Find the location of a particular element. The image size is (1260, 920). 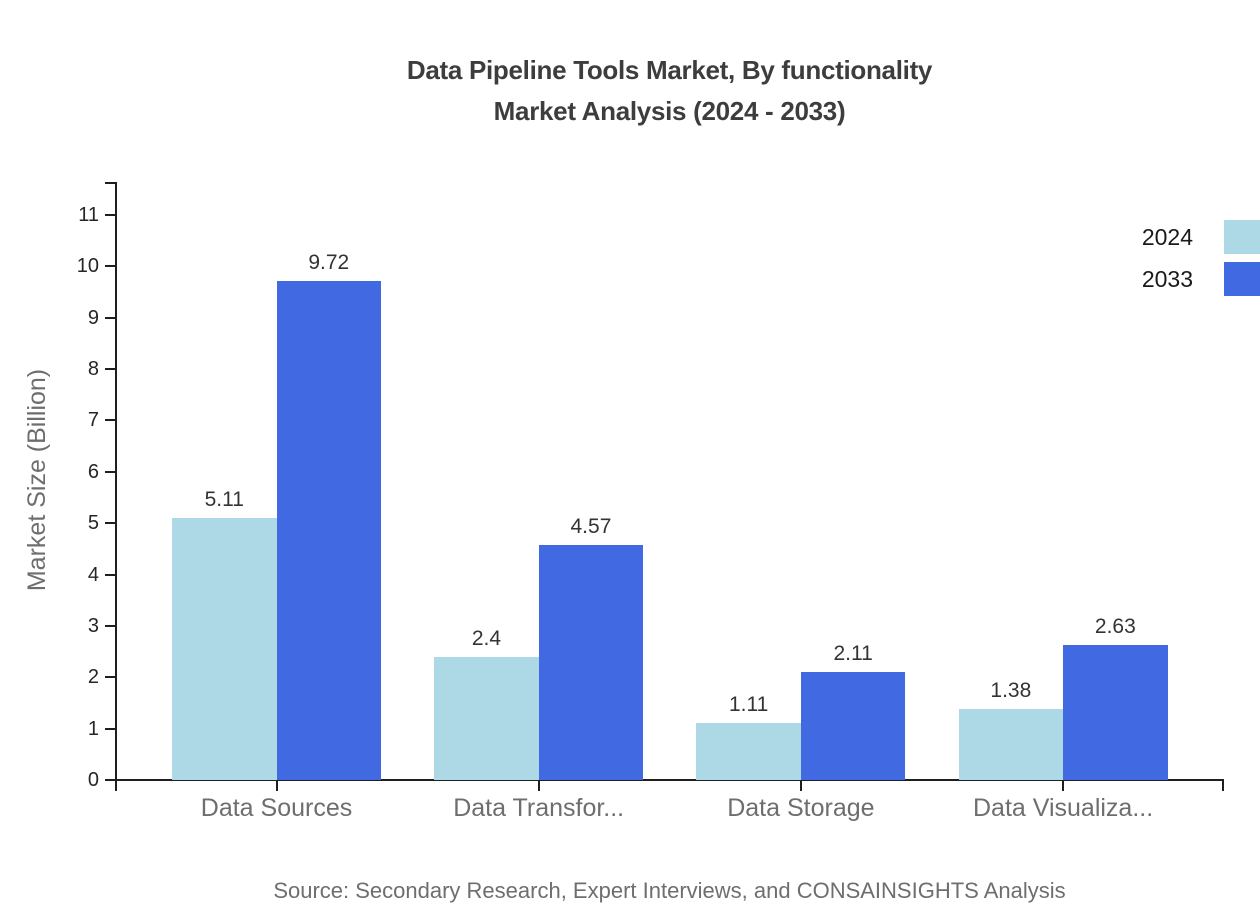

x-category-label: Data Storage is located at coordinates (801, 808).